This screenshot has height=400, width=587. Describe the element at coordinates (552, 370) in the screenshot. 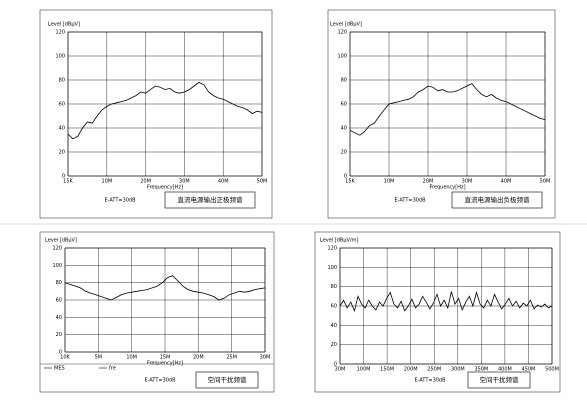

I see `x-tick-label: 500M` at that location.